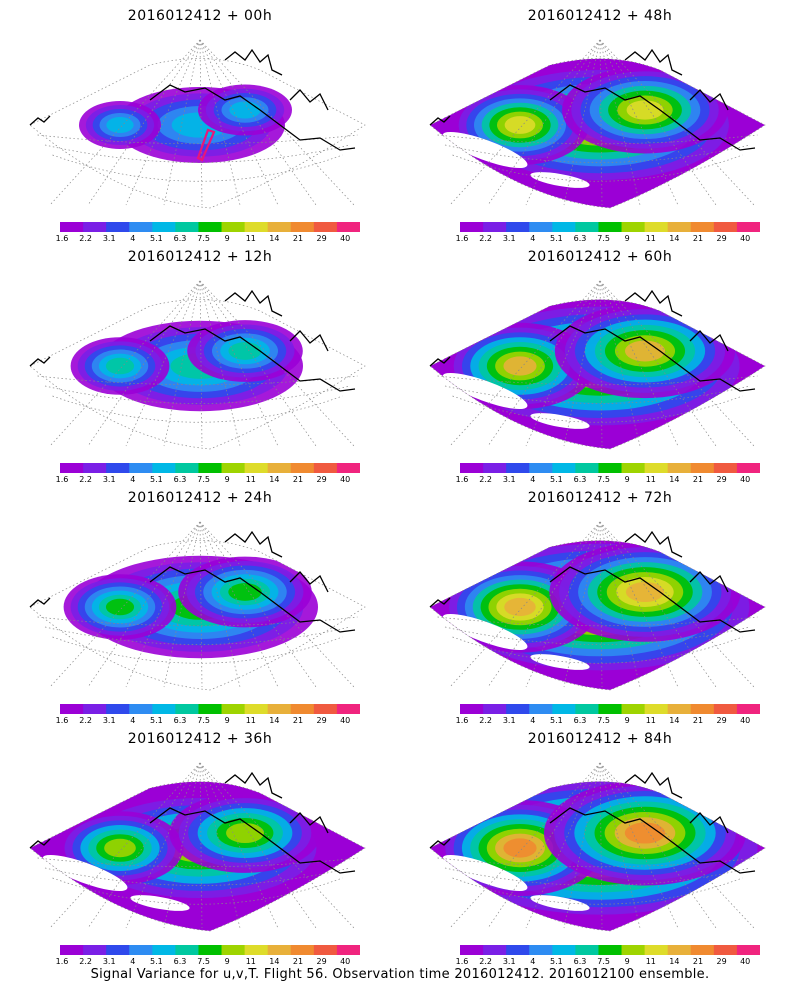 This screenshot has height=1000, width=800. What do you see at coordinates (485, 961) in the screenshot?
I see `colorbar-tick-label: 2.2` at bounding box center [485, 961].